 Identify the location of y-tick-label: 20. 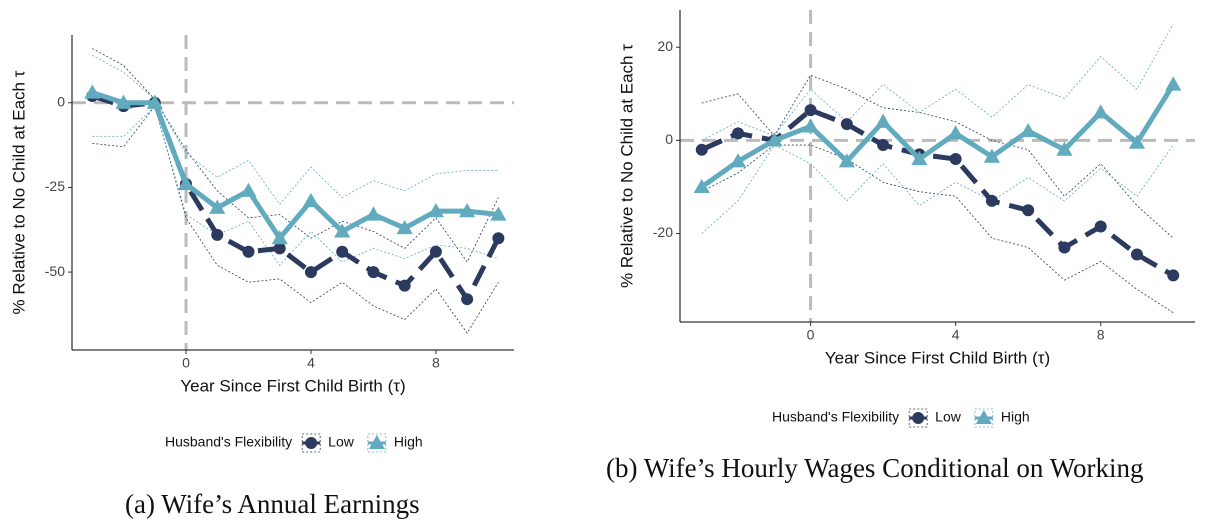
(665, 46).